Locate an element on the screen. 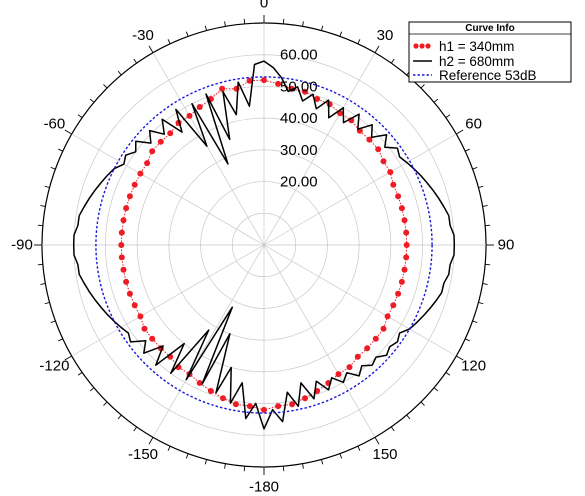 The width and height of the screenshot is (585, 496). angle-tick-label: 60 is located at coordinates (473, 124).